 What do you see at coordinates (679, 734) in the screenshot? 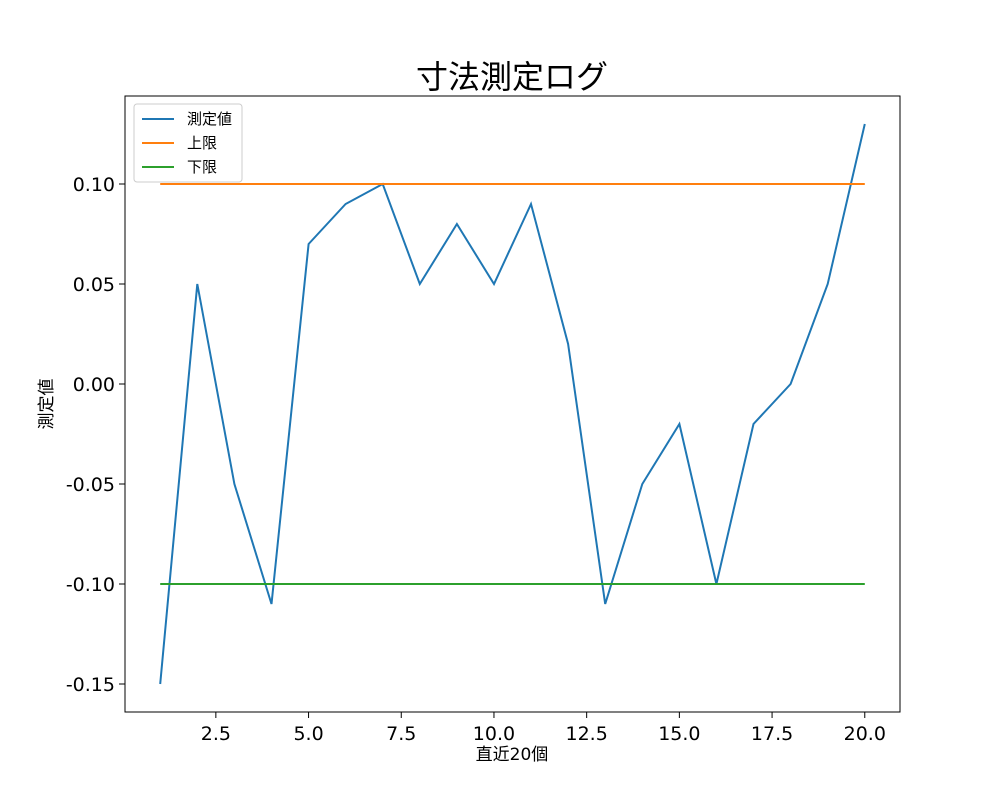
I see `x-tick-label: 15.0` at bounding box center [679, 734].